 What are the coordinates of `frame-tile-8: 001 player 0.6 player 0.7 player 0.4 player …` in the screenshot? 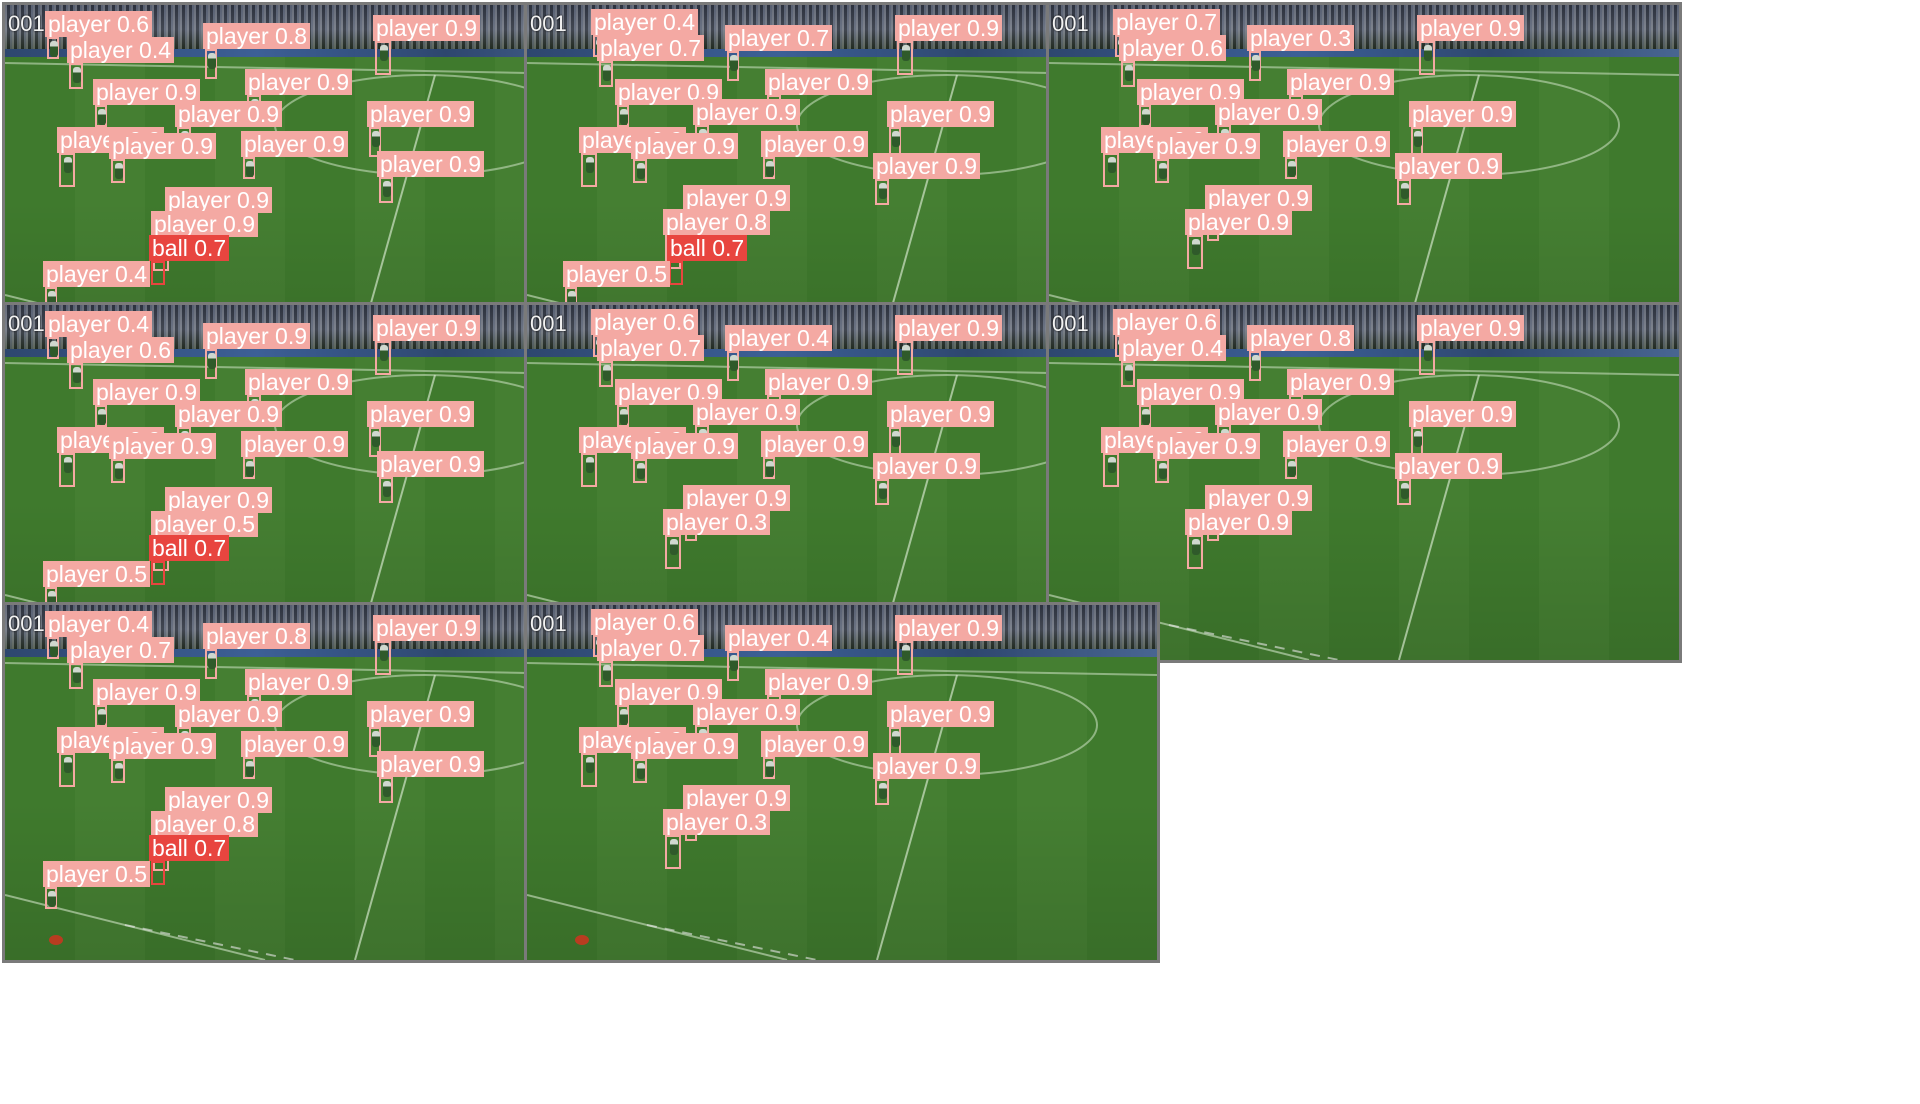 It's located at (842, 782).